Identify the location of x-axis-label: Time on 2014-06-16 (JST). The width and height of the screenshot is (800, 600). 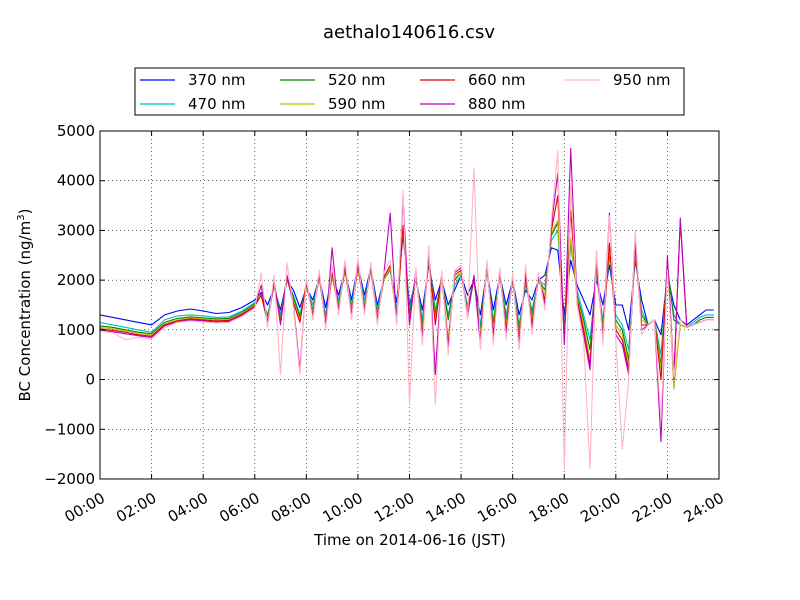
(409, 540).